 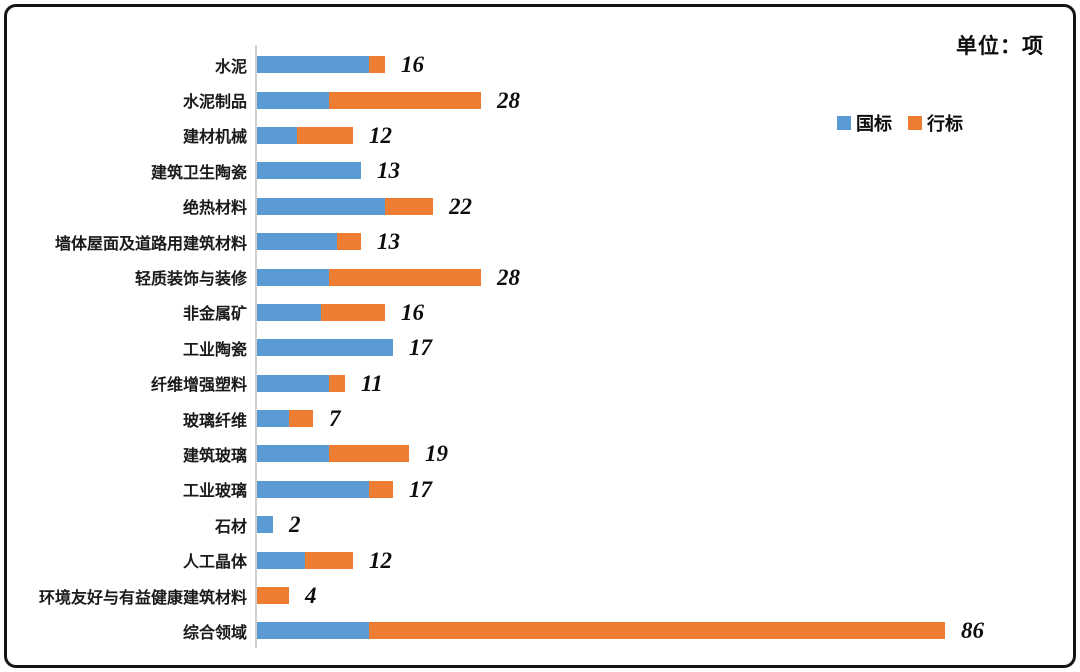 I want to click on legend-item-hangbiao: 行标, so click(x=935, y=123).